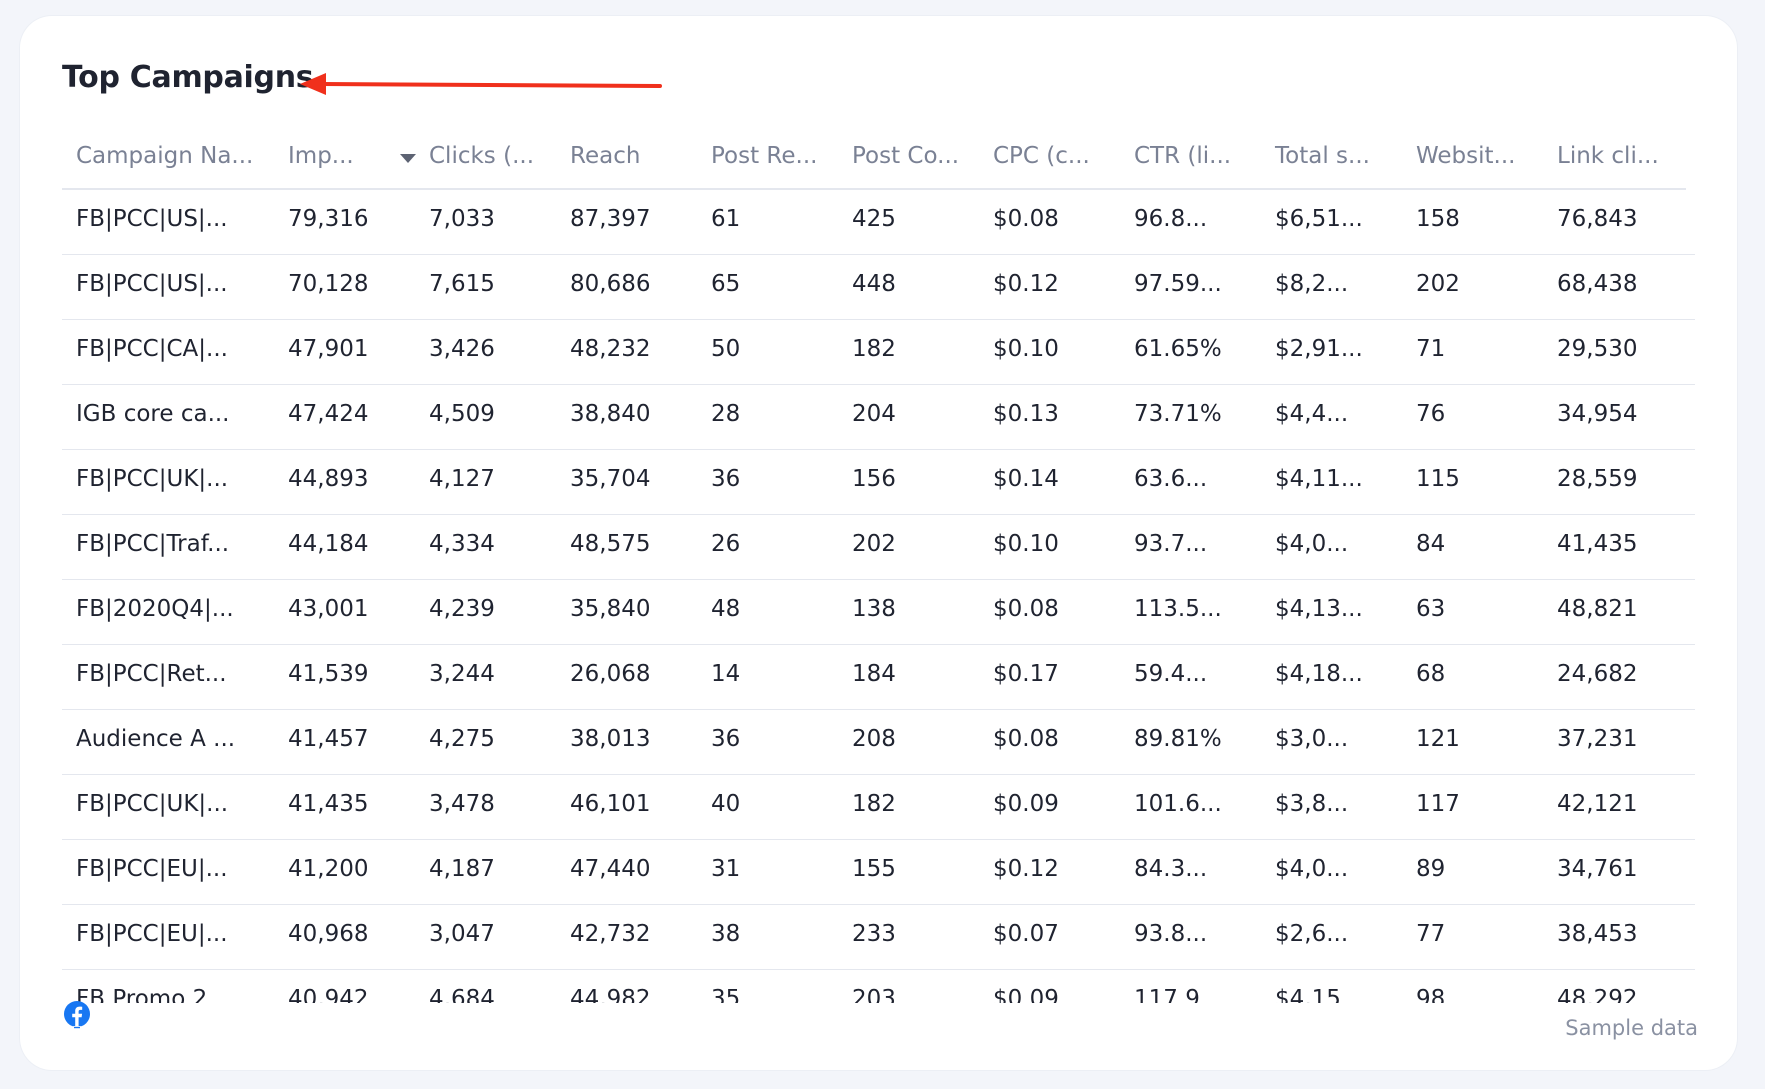  I want to click on cell-clicks: 7,615, so click(462, 284).